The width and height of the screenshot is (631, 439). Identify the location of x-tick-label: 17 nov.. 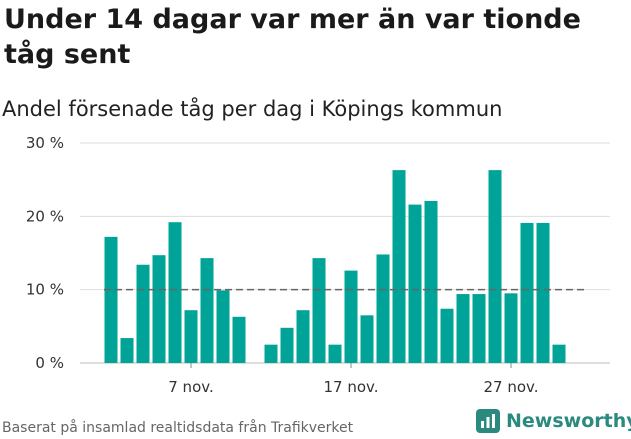
(350, 387).